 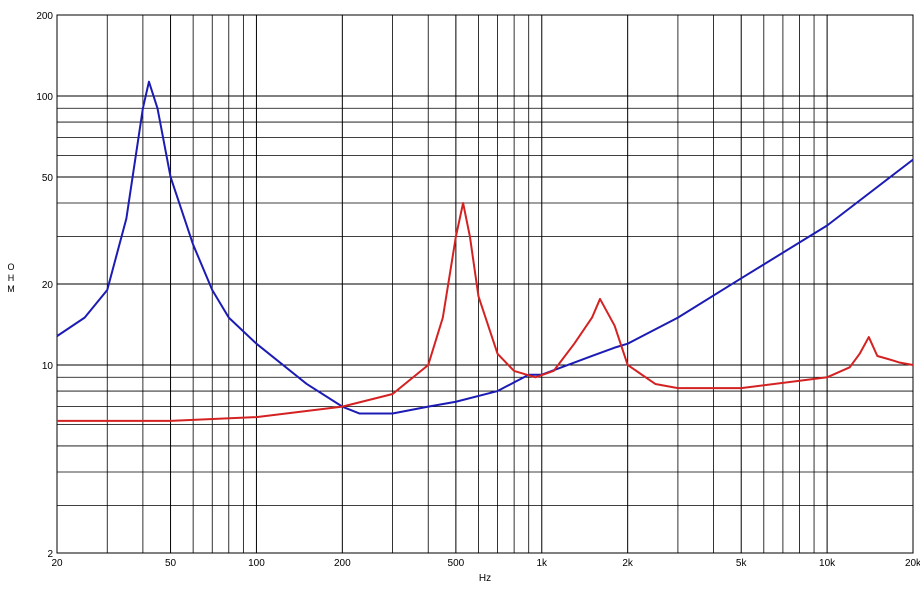 I want to click on y-tick-label: 10, so click(x=48, y=366).